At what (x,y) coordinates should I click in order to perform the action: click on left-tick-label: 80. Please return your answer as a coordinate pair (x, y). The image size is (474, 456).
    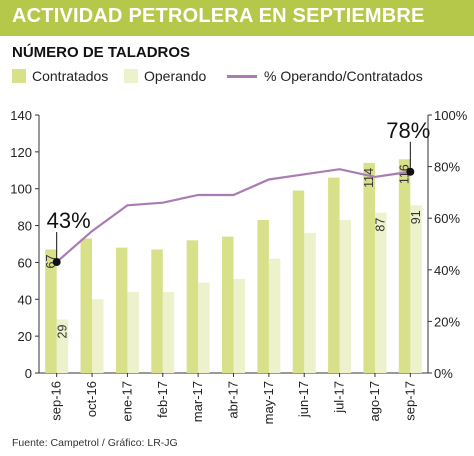
    Looking at the image, I should click on (25, 226).